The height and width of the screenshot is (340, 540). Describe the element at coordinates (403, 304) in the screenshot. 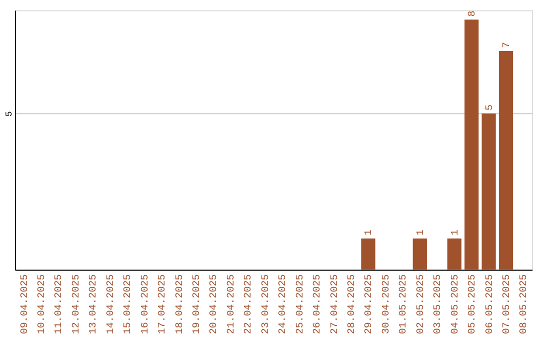

I see `x-tick-label: 01.05.2025` at that location.